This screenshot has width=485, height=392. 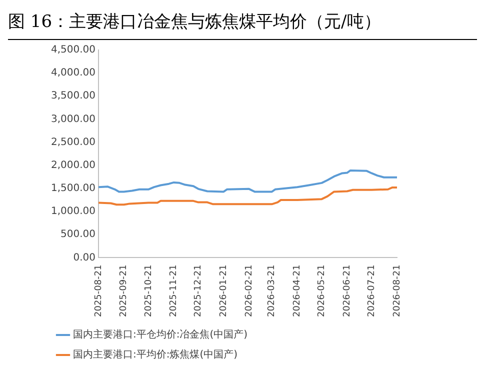 I want to click on chart-title: 图 16：主要港口冶金焦与炼焦煤平均价（元/吨）, so click(x=242, y=24).